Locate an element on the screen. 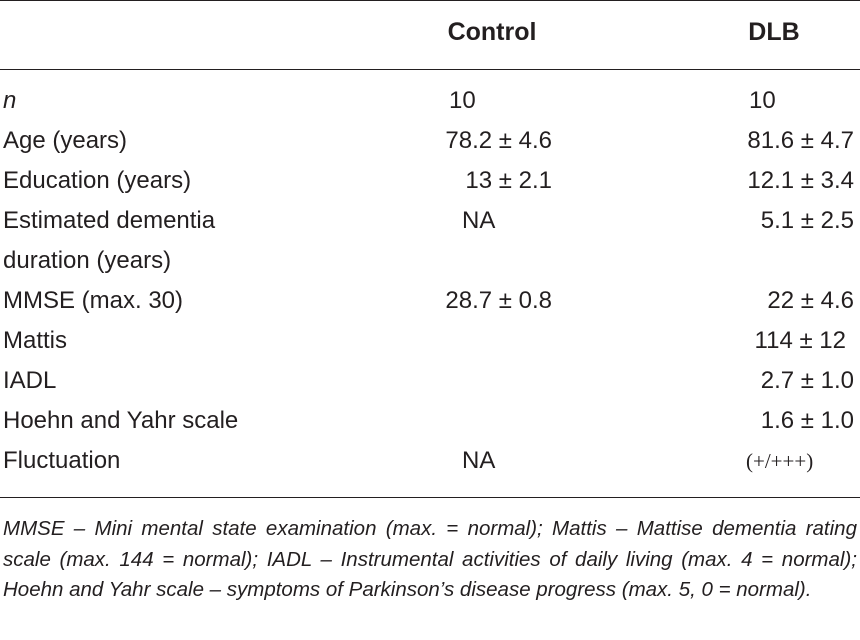 Image resolution: width=860 pixels, height=640 pixels. dlb-value: 2.7 ± 1.0 is located at coordinates (807, 380).